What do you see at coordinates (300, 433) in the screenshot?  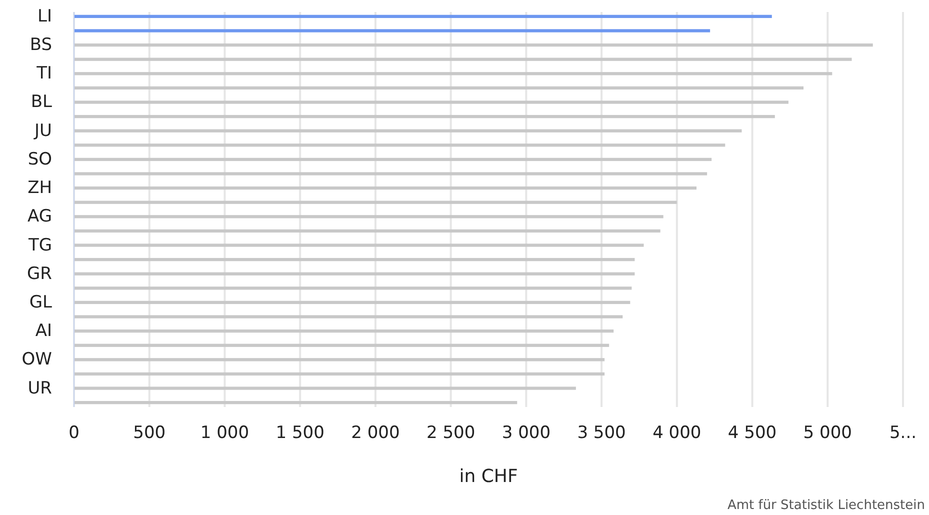 I see `x-tick-label: 1 500` at bounding box center [300, 433].